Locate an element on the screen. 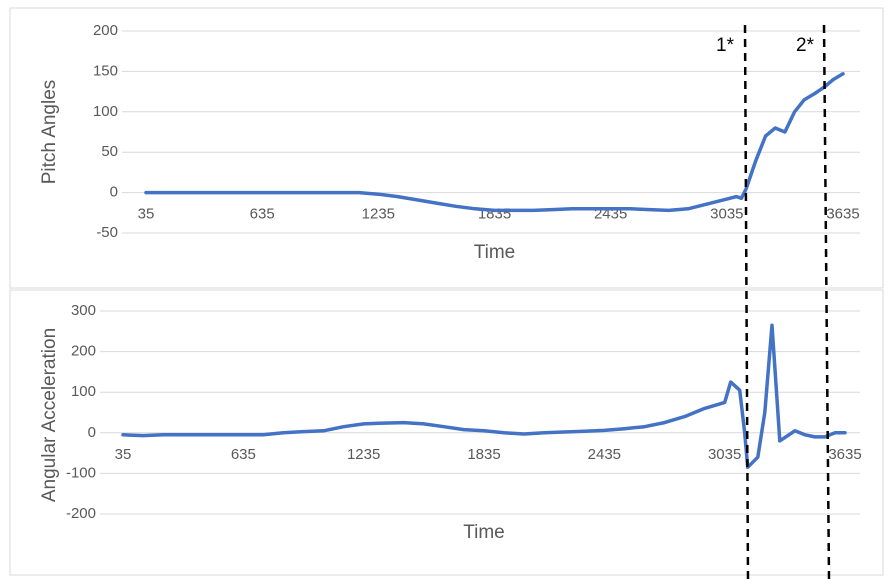 Image resolution: width=891 pixels, height=584 pixels. y-tick-label: -100 is located at coordinates (81, 472).